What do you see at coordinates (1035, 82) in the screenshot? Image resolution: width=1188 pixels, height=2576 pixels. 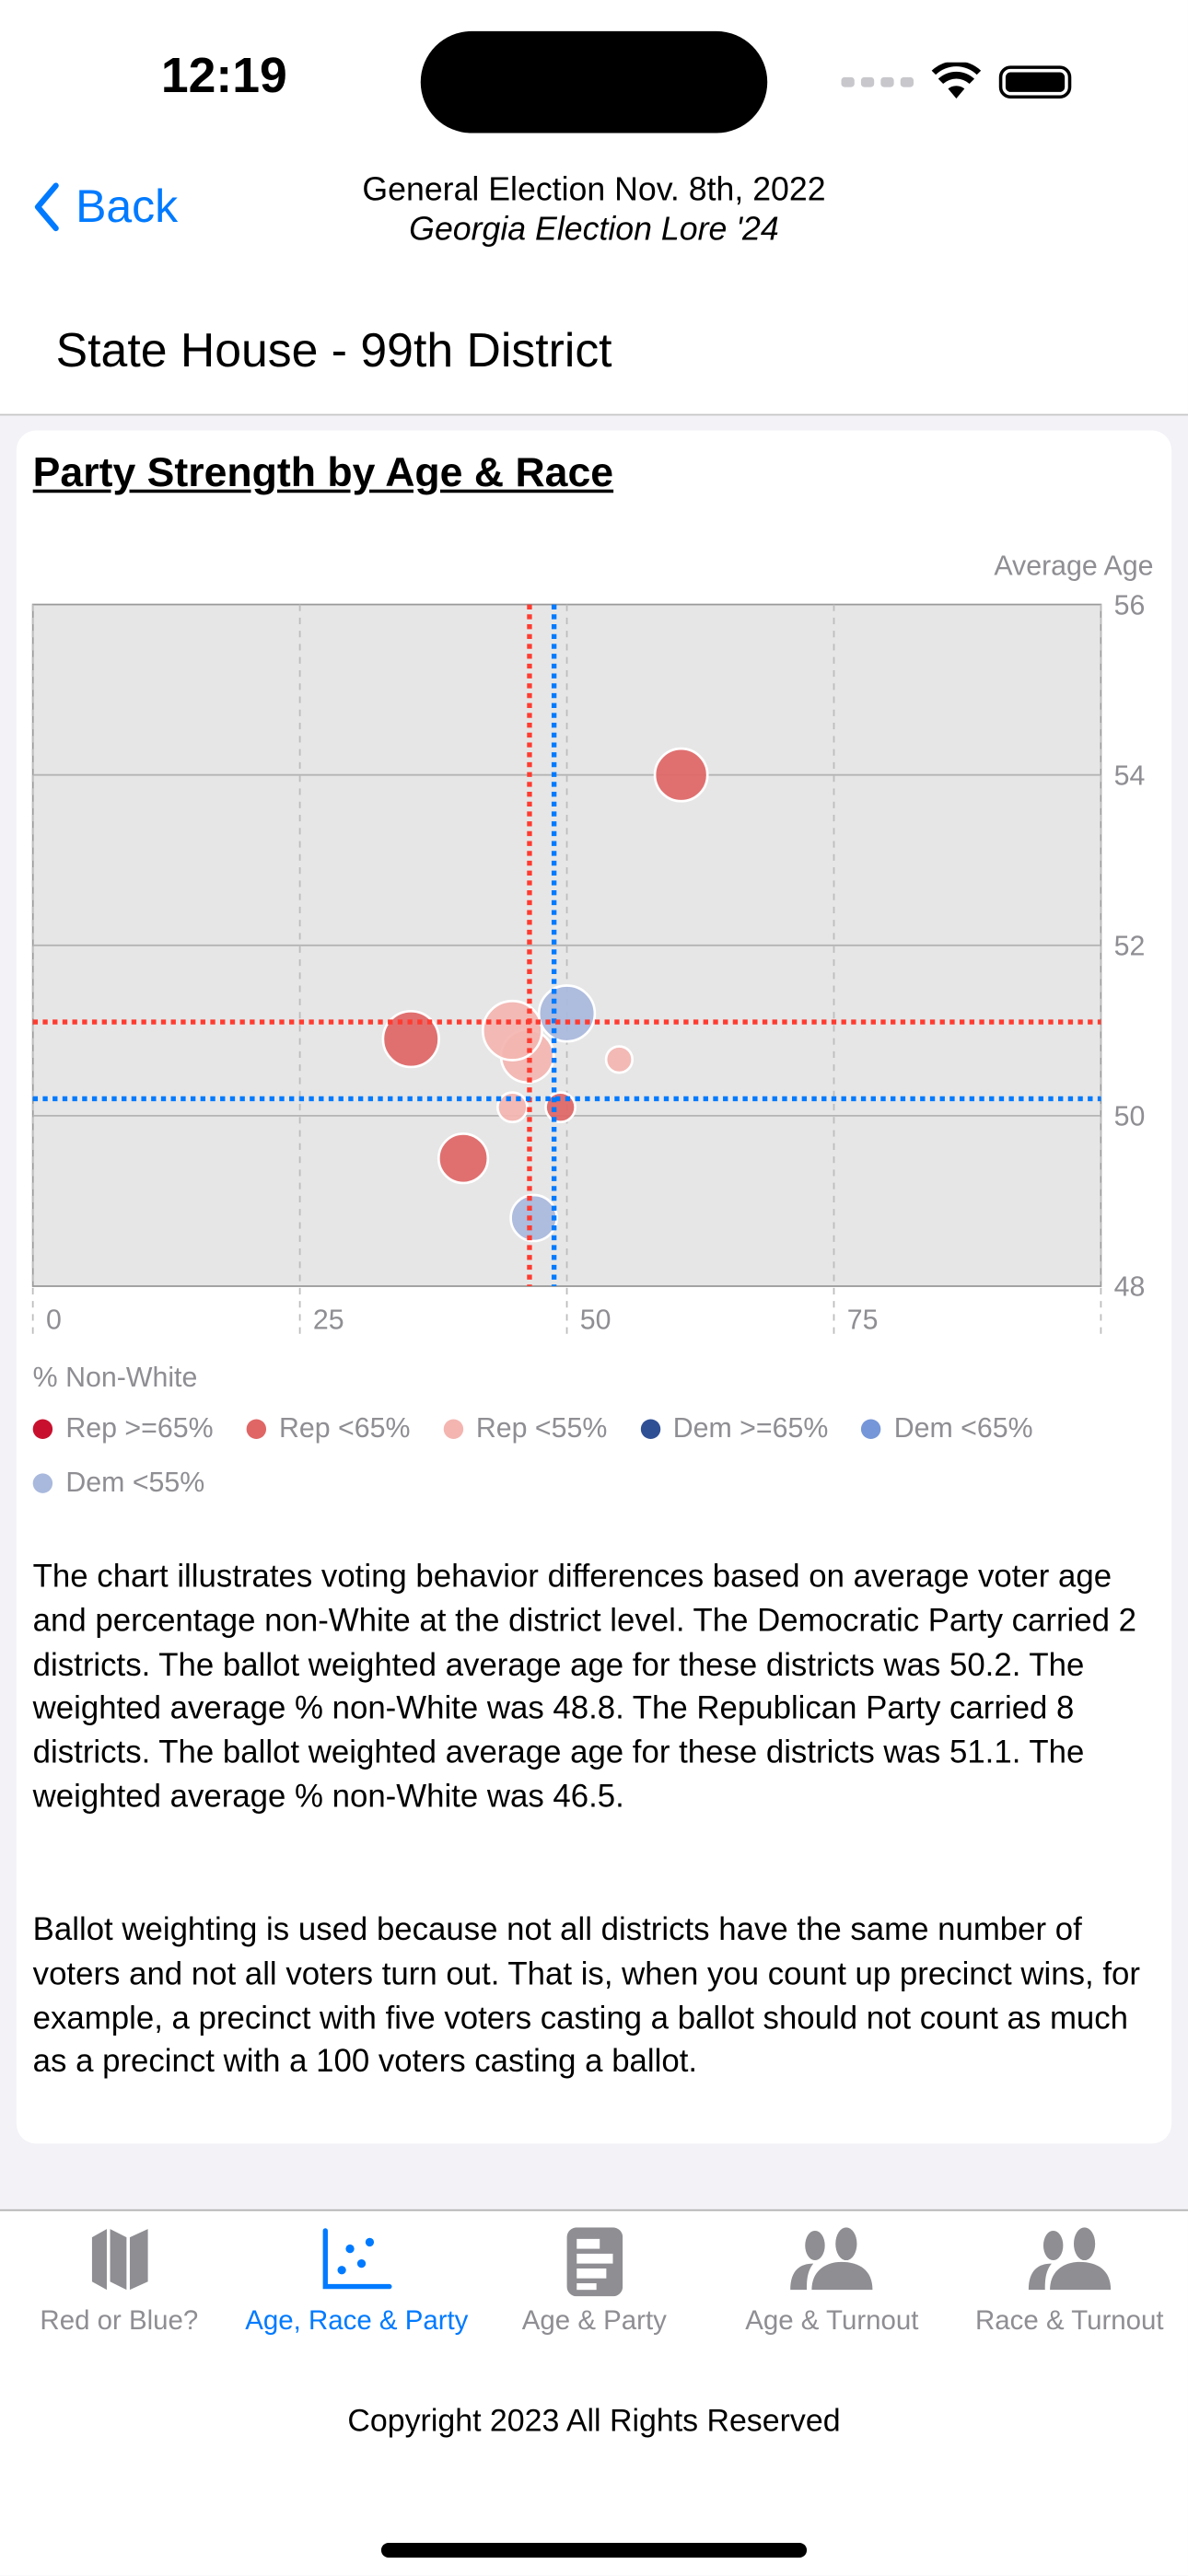 I see `battery-icon` at bounding box center [1035, 82].